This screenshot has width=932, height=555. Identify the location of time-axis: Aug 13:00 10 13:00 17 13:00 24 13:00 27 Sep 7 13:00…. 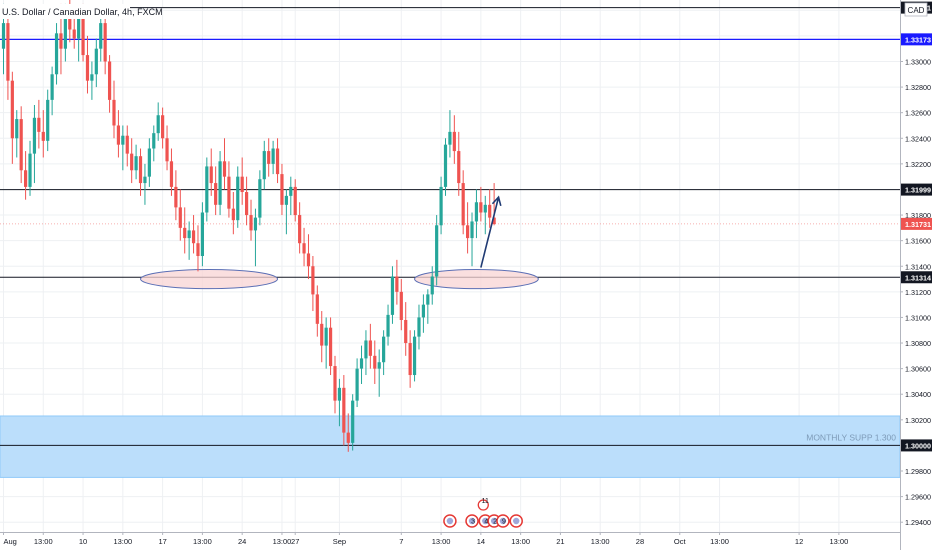
(450, 541).